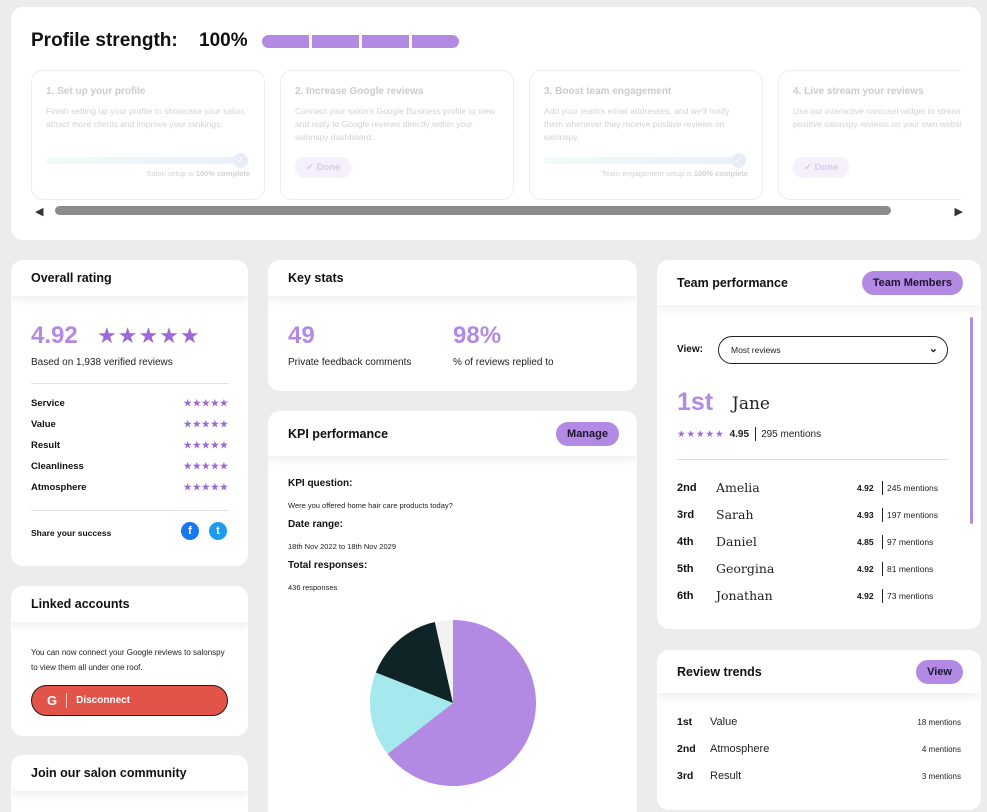 The width and height of the screenshot is (987, 812). What do you see at coordinates (819, 282) in the screenshot?
I see `card-header: Team performance Team Members` at bounding box center [819, 282].